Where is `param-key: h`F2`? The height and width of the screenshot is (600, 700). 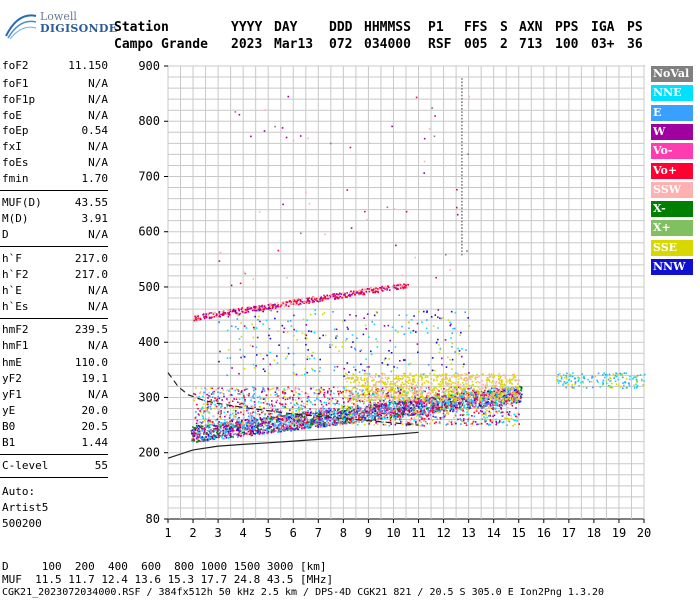 param-key: h`F2 is located at coordinates (15, 274).